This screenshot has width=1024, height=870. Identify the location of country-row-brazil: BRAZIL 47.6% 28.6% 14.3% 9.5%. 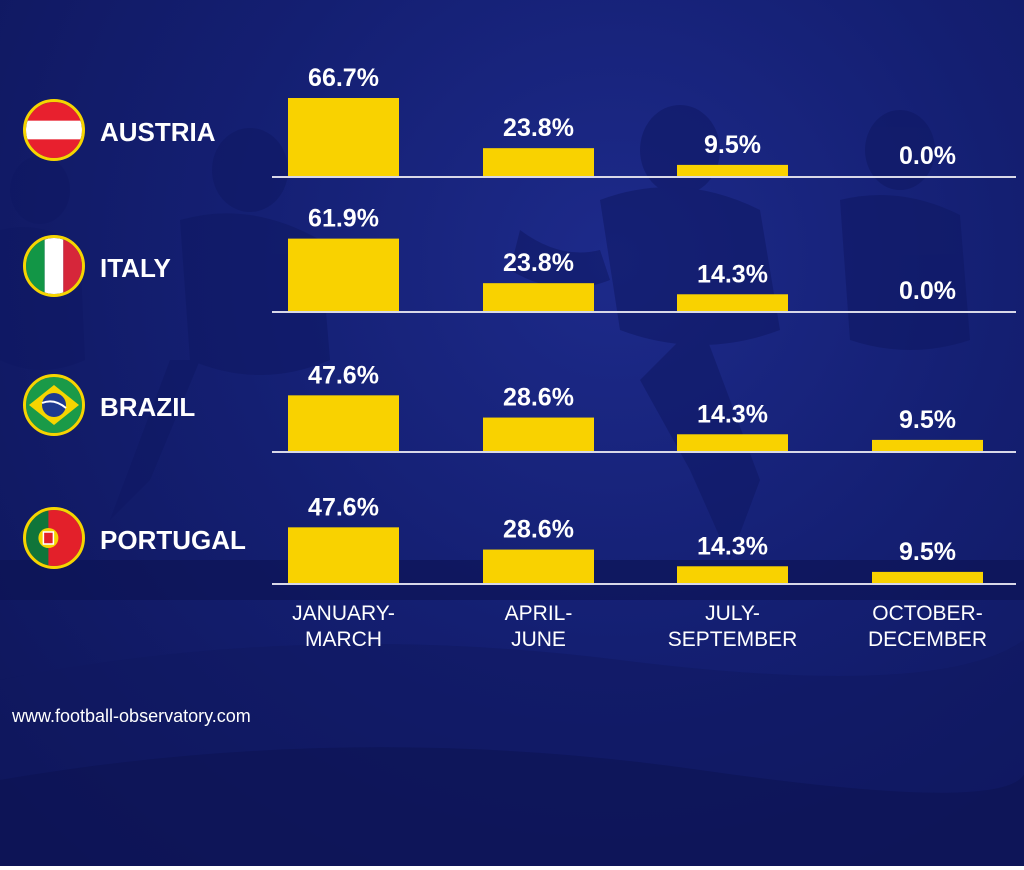
(519, 407).